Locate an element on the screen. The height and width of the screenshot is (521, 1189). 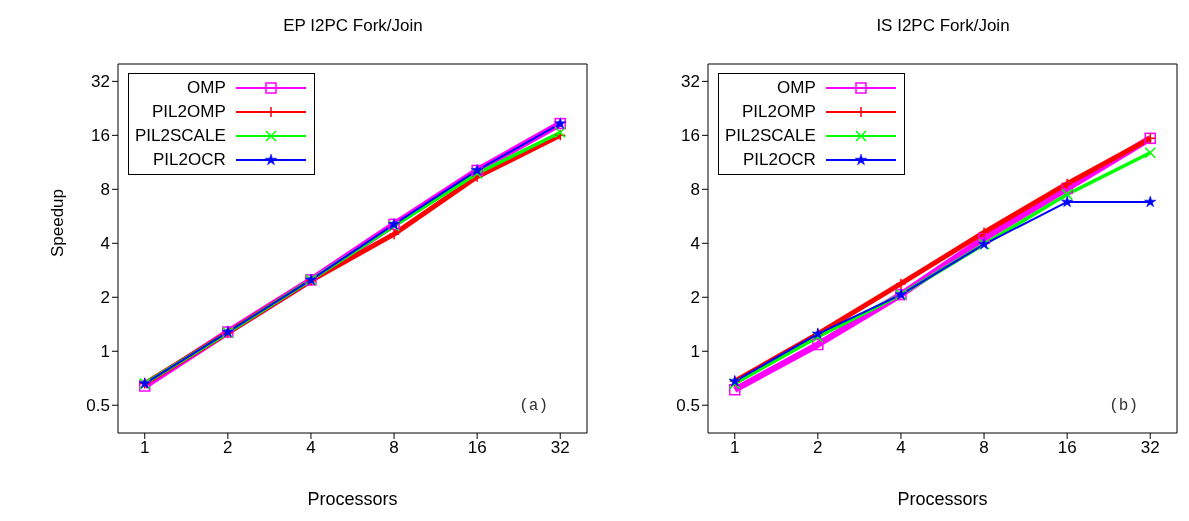
chart-title: EP I2PC Fork/Join is located at coordinates (353, 26).